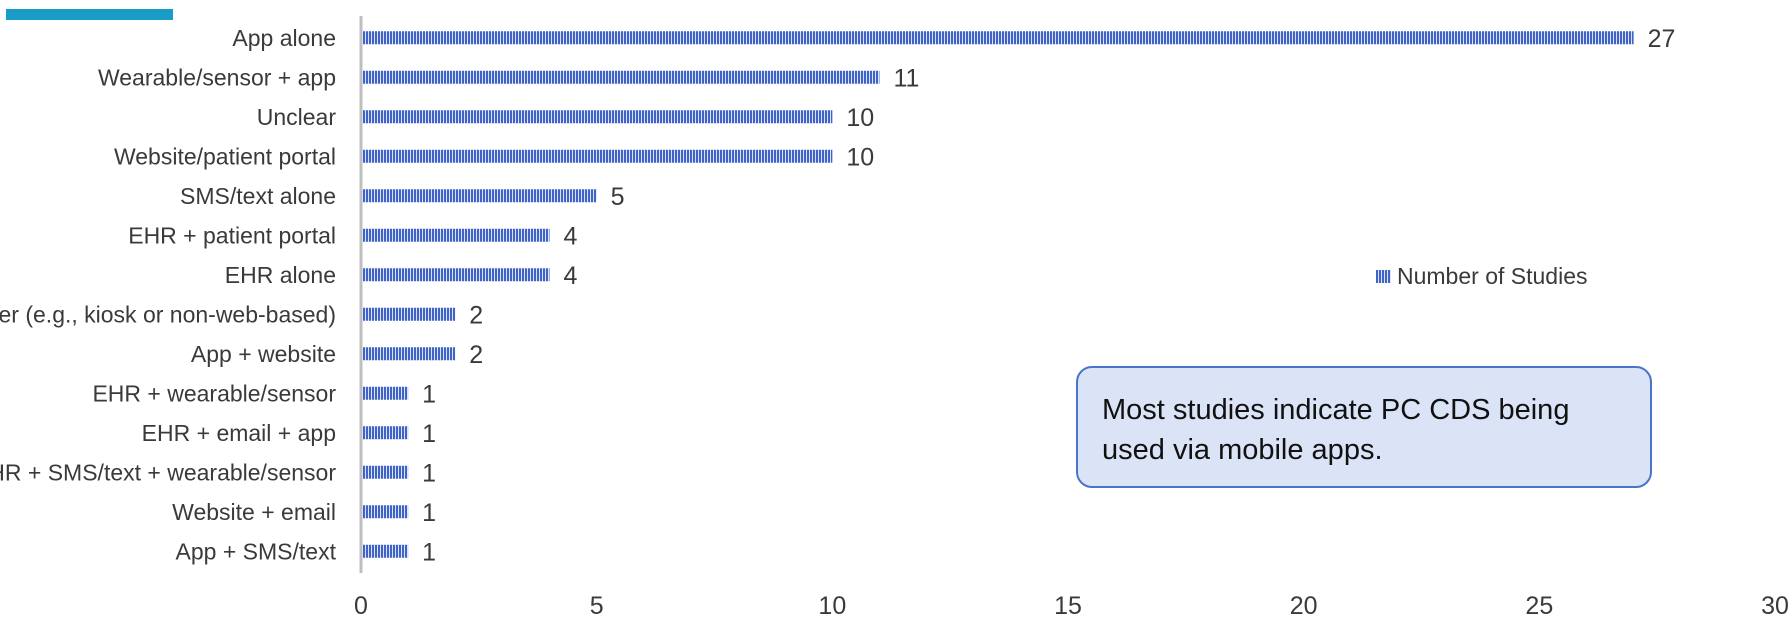  What do you see at coordinates (214, 393) in the screenshot?
I see `category-label: EHR + wearable/sensor` at bounding box center [214, 393].